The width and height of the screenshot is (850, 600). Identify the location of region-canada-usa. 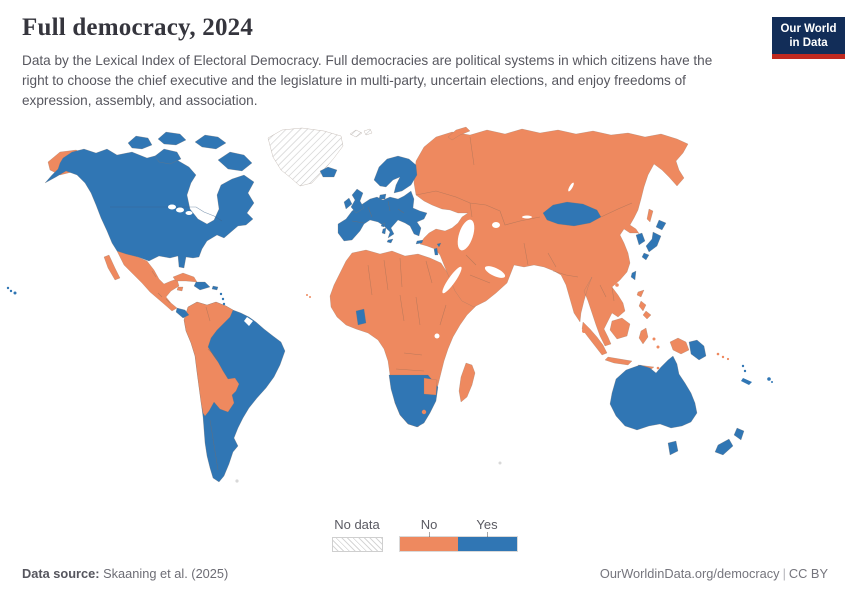
(149, 208).